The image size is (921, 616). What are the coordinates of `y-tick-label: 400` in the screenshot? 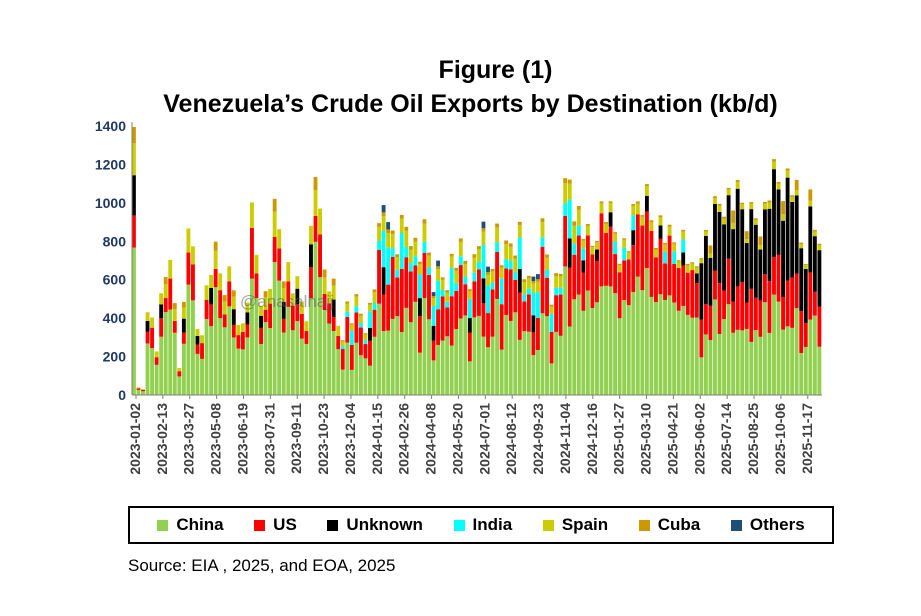 It's located at (115, 318).